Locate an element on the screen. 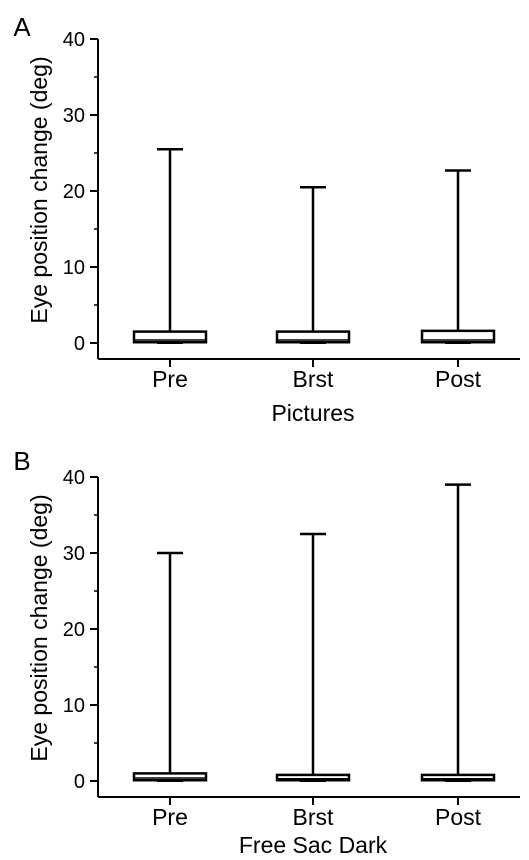 The image size is (529, 860). x-axis-title: Pictures is located at coordinates (312, 413).